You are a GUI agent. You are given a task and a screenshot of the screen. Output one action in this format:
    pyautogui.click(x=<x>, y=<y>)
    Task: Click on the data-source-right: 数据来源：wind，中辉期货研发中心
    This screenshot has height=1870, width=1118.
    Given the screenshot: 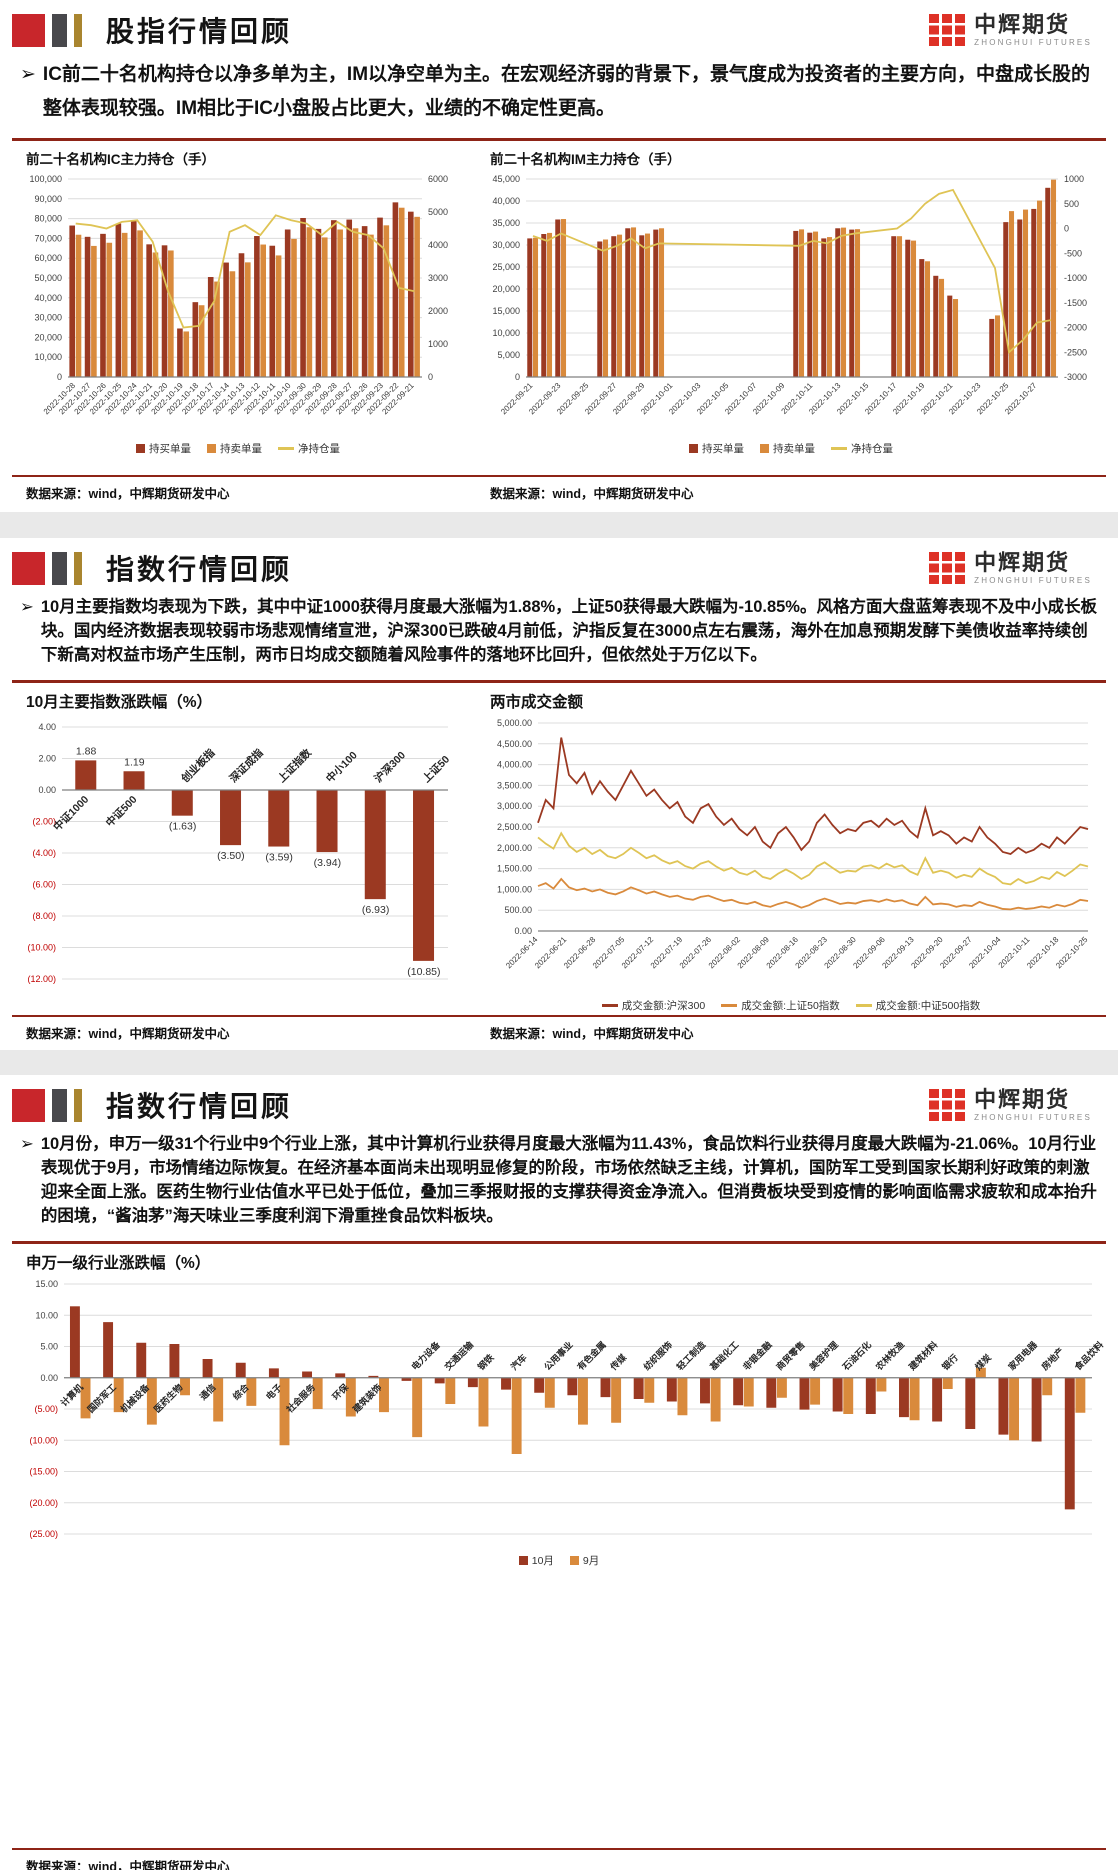 What is the action you would take?
    pyautogui.click(x=592, y=494)
    